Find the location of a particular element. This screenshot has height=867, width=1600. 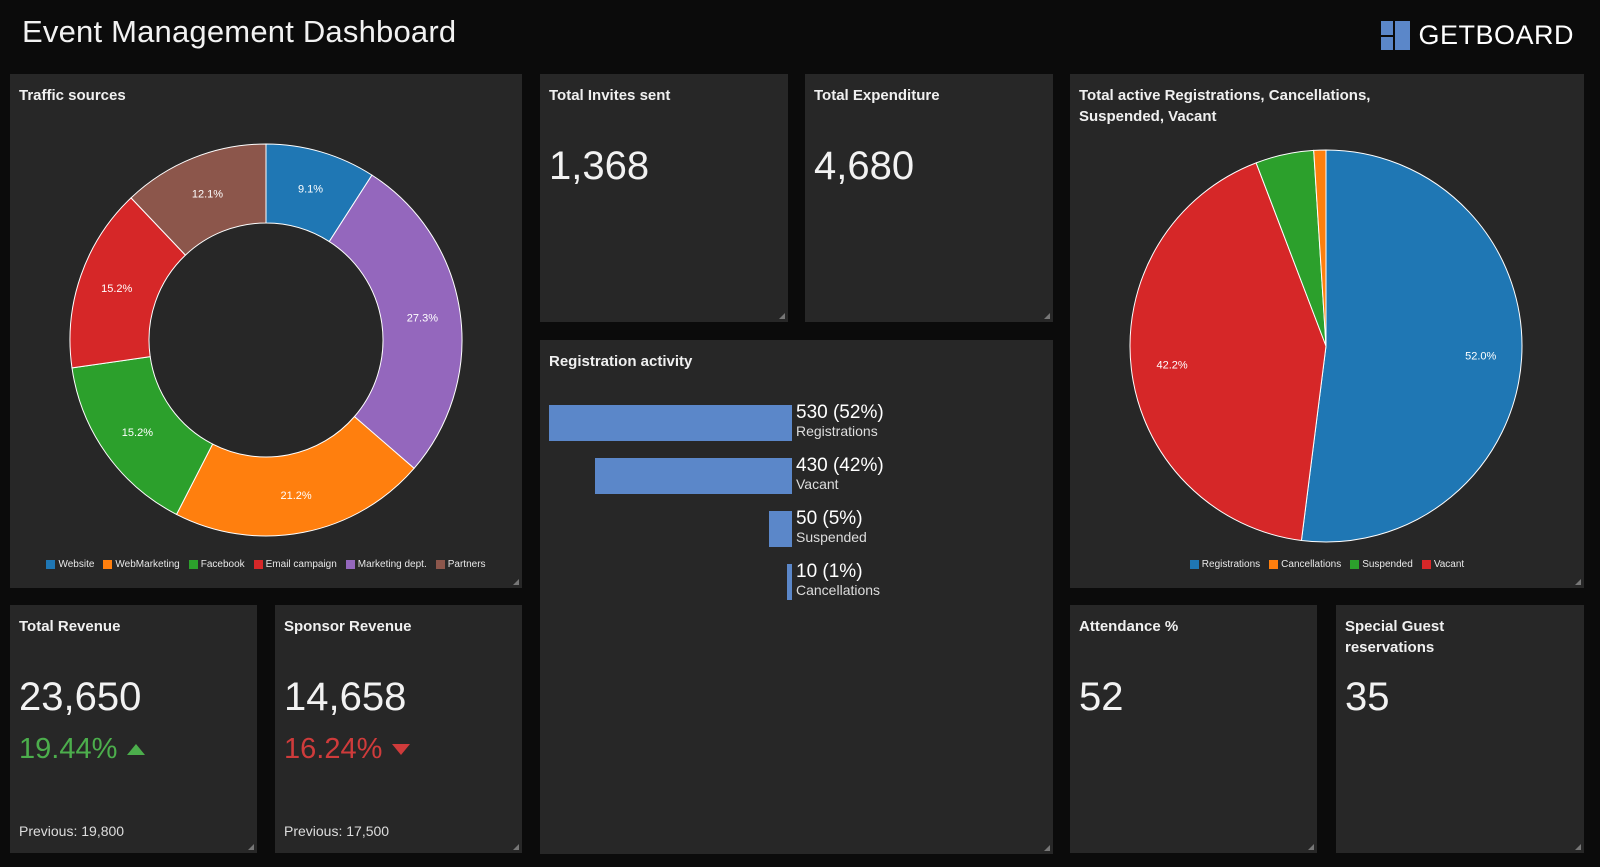

slice-registrations is located at coordinates (1411, 346).